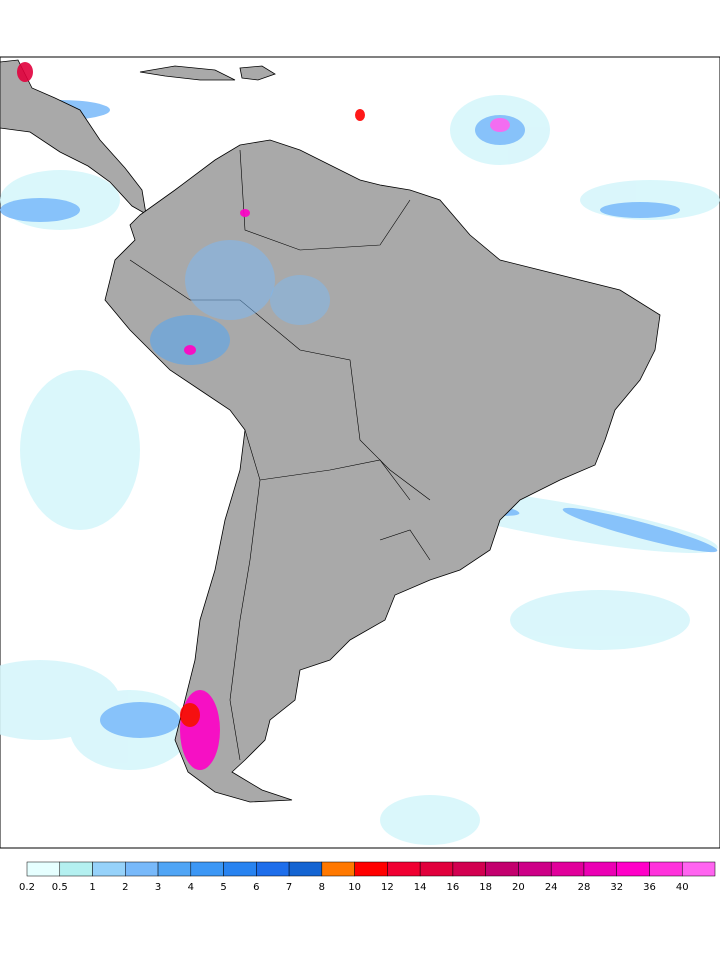 The image size is (720, 960). What do you see at coordinates (158, 887) in the screenshot?
I see `colorbar-label: 3` at bounding box center [158, 887].